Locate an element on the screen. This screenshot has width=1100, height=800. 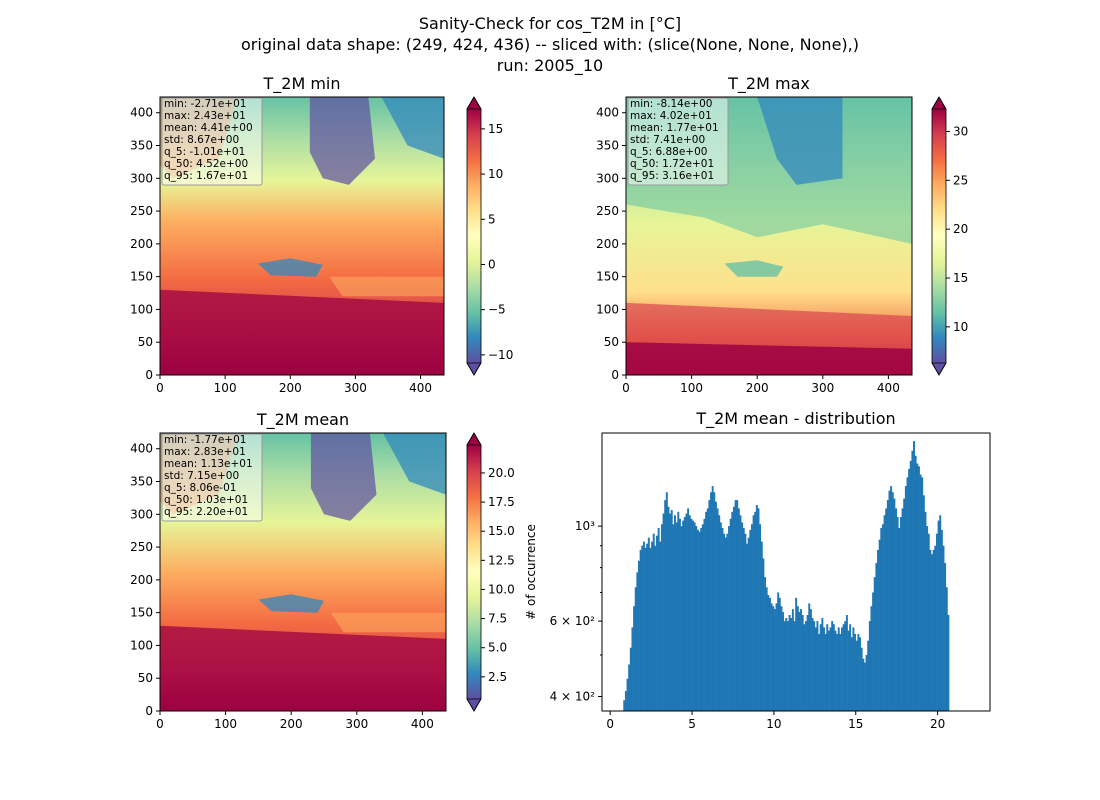
mediterranean-region is located at coordinates (386, 286).